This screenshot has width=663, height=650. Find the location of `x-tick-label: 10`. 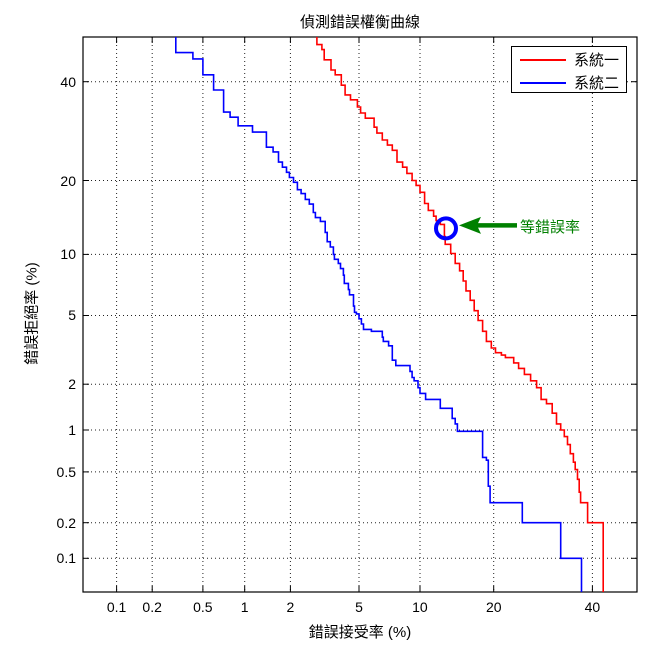

x-tick-label: 10 is located at coordinates (420, 607).